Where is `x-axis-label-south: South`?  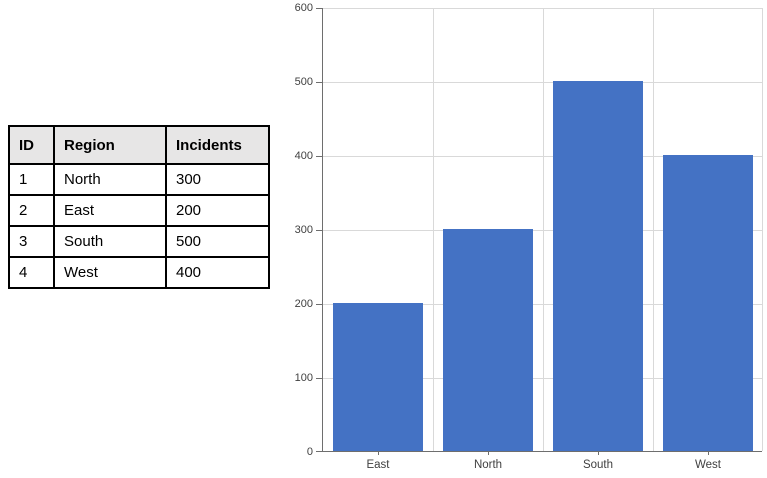 x-axis-label-south: South is located at coordinates (598, 465).